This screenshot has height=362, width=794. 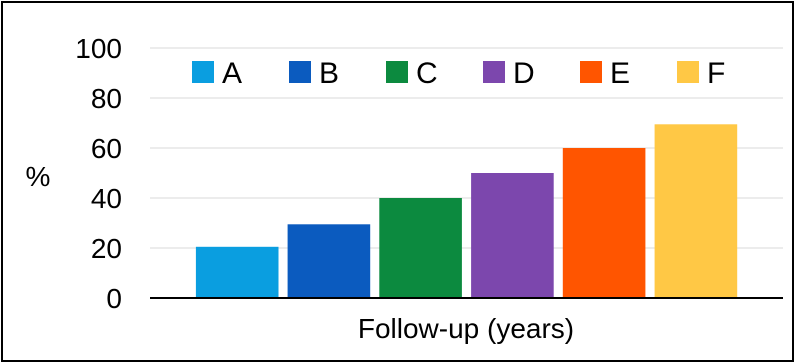 What do you see at coordinates (591, 72) in the screenshot?
I see `legend-swatch-e` at bounding box center [591, 72].